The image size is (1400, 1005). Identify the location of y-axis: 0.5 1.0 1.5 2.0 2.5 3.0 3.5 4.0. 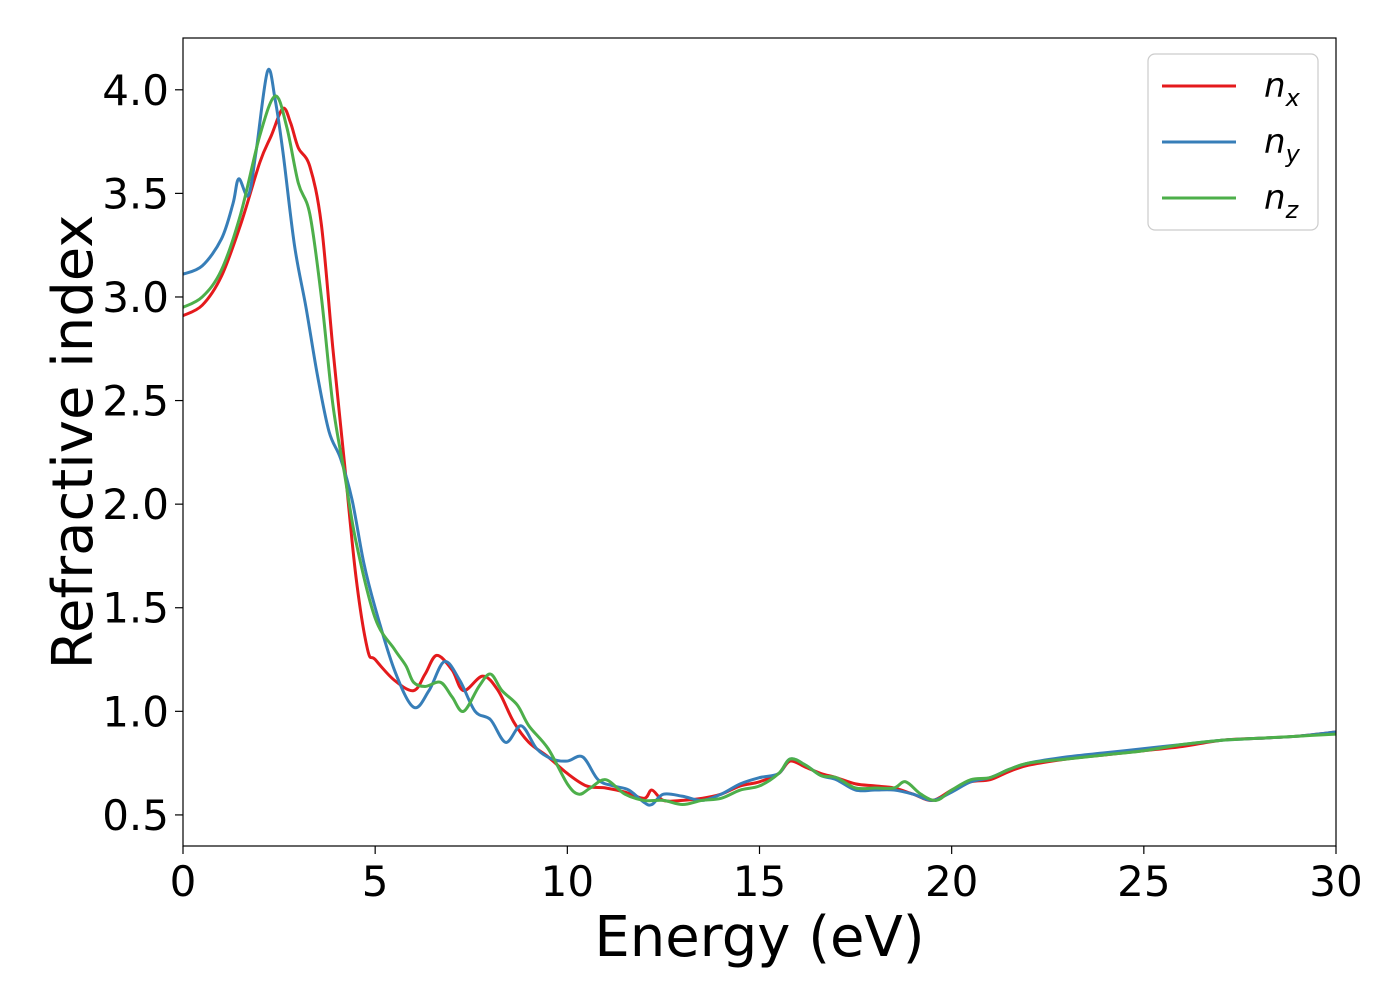
(142, 453).